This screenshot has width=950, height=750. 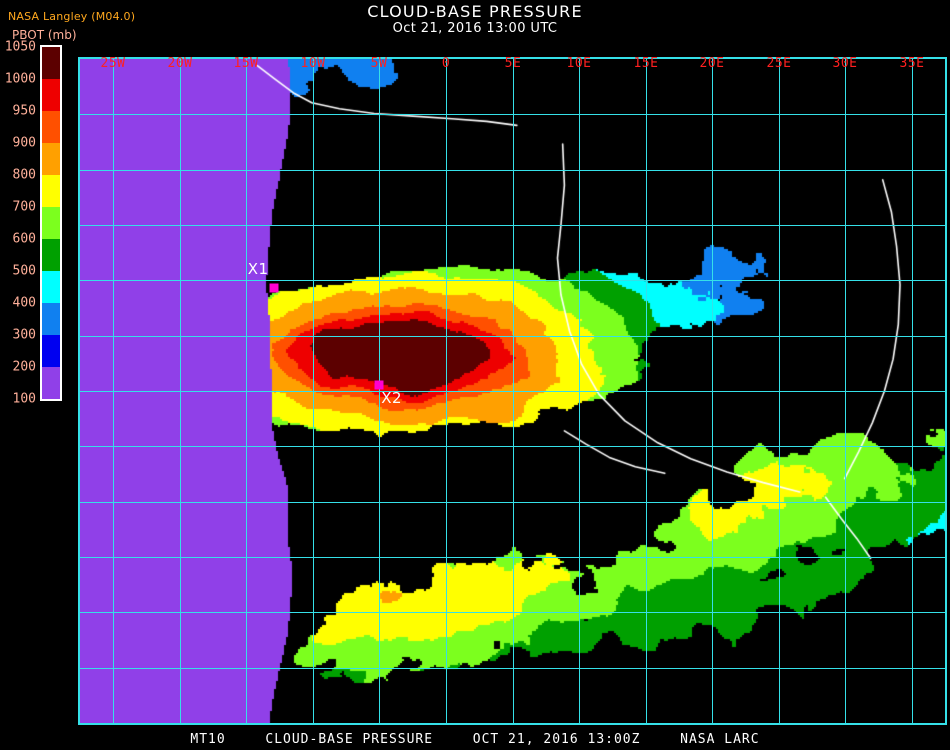 What do you see at coordinates (446, 63) in the screenshot?
I see `lon-label-0: 0` at bounding box center [446, 63].